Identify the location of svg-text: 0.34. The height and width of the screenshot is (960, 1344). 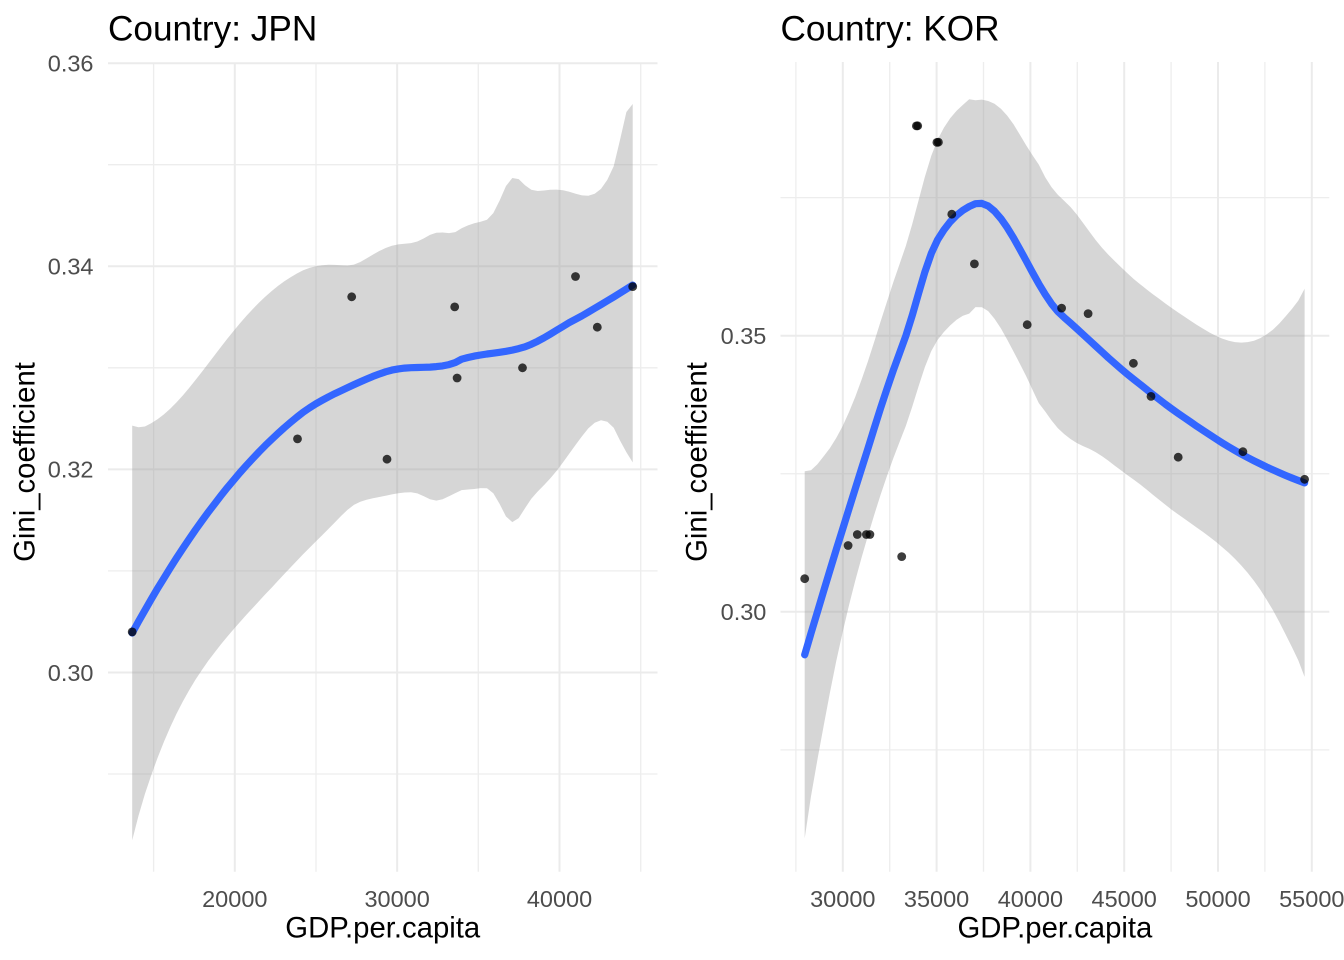
(71, 267).